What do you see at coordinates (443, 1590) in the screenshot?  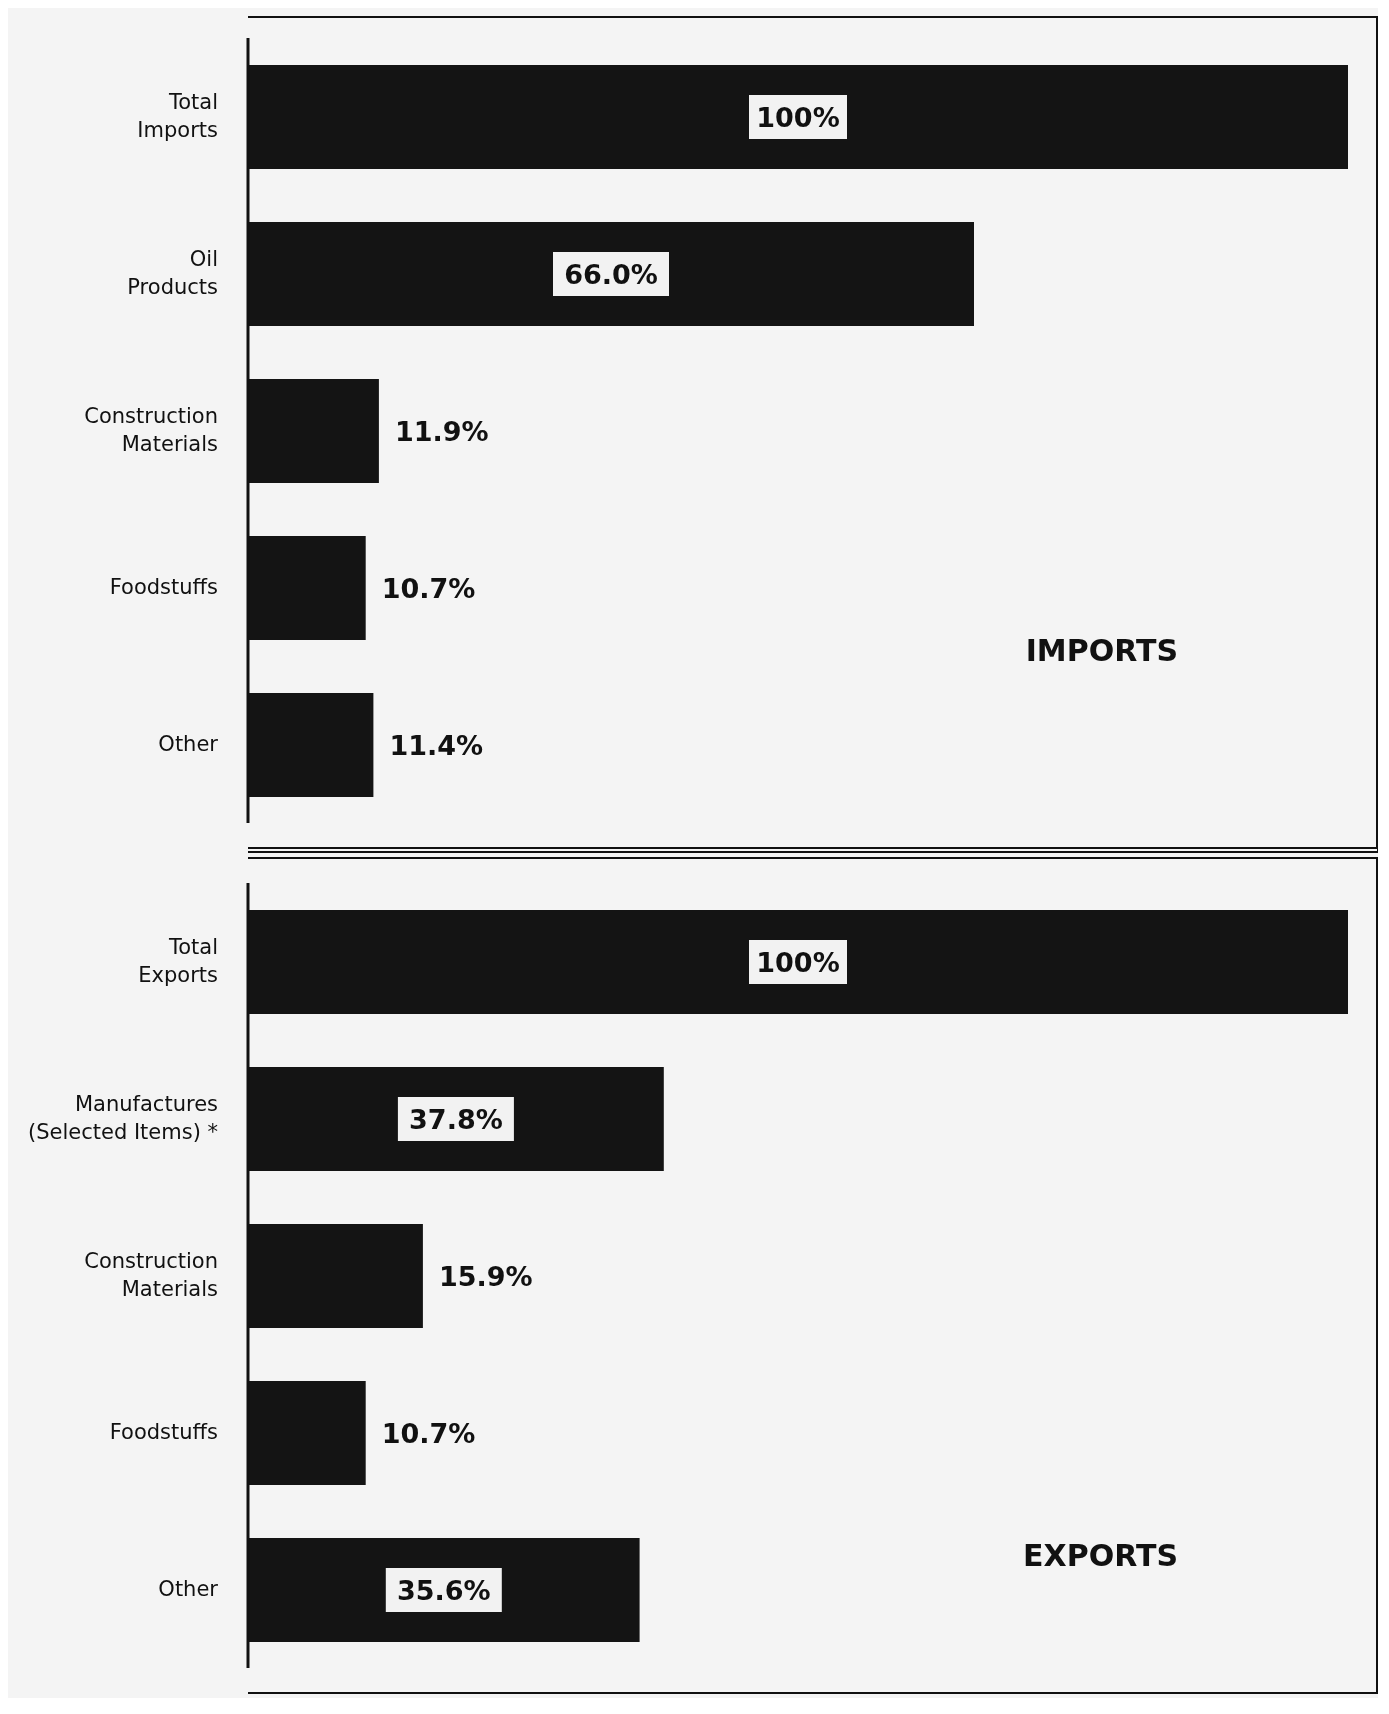 I see `data-label: 35.6%` at bounding box center [443, 1590].